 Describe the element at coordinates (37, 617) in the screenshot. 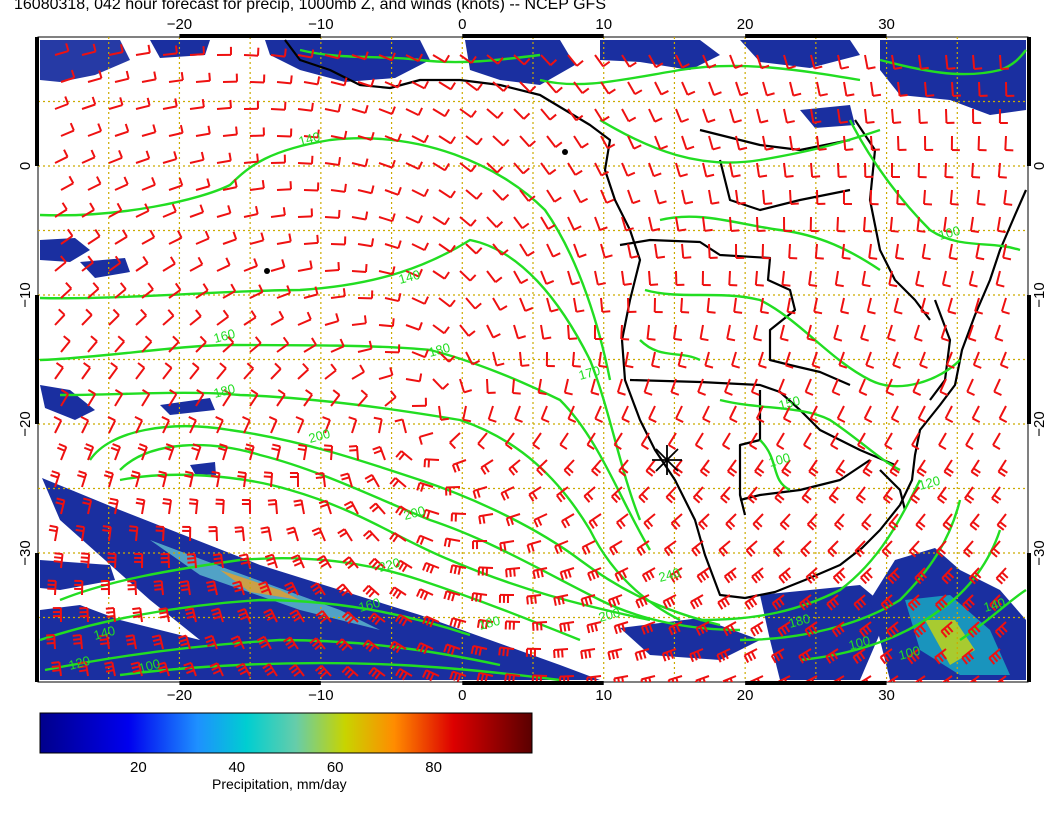

I see `axis-bar-segment` at that location.